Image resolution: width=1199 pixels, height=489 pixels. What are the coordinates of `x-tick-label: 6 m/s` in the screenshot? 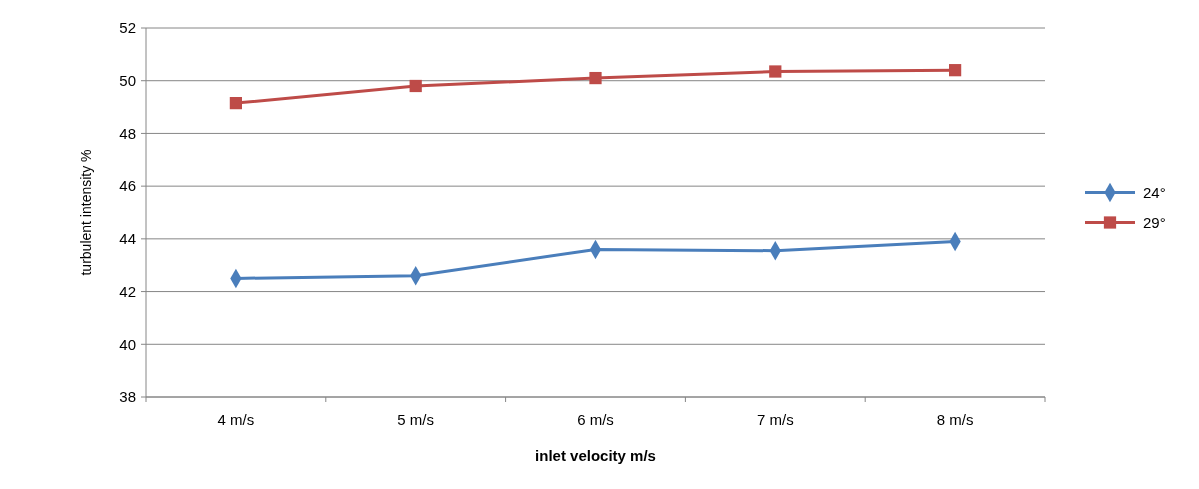 It's located at (595, 419).